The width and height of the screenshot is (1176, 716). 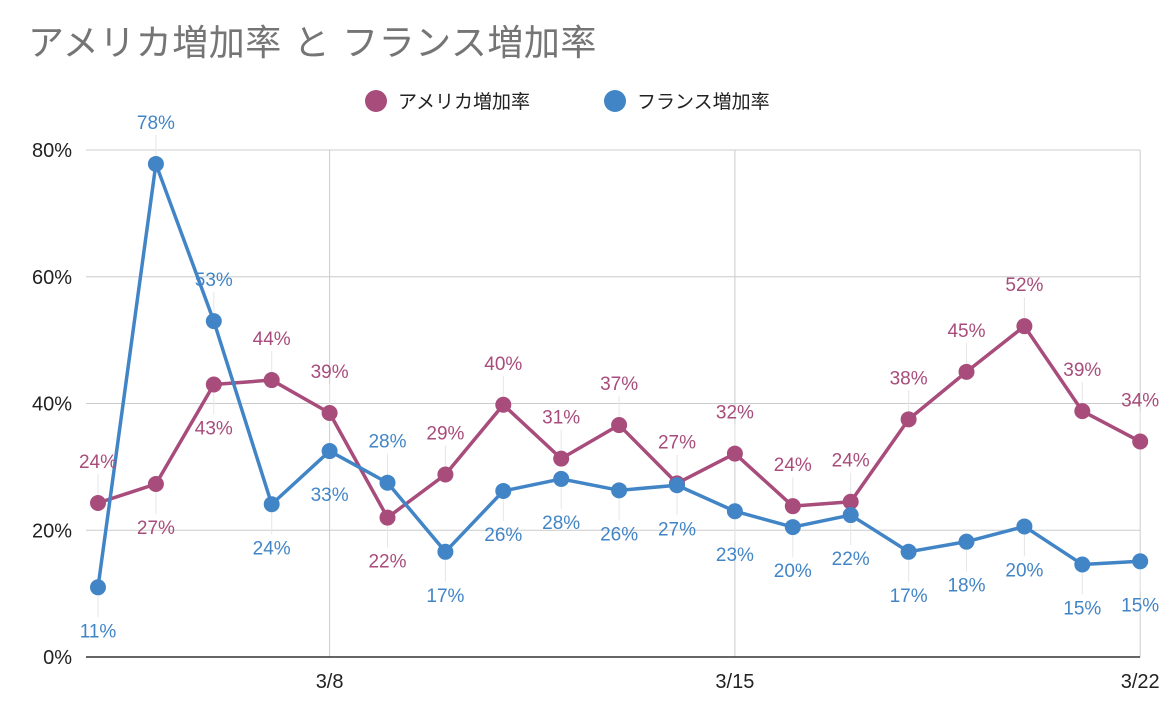 I want to click on x-tick-label: 3/15, so click(x=734, y=682).